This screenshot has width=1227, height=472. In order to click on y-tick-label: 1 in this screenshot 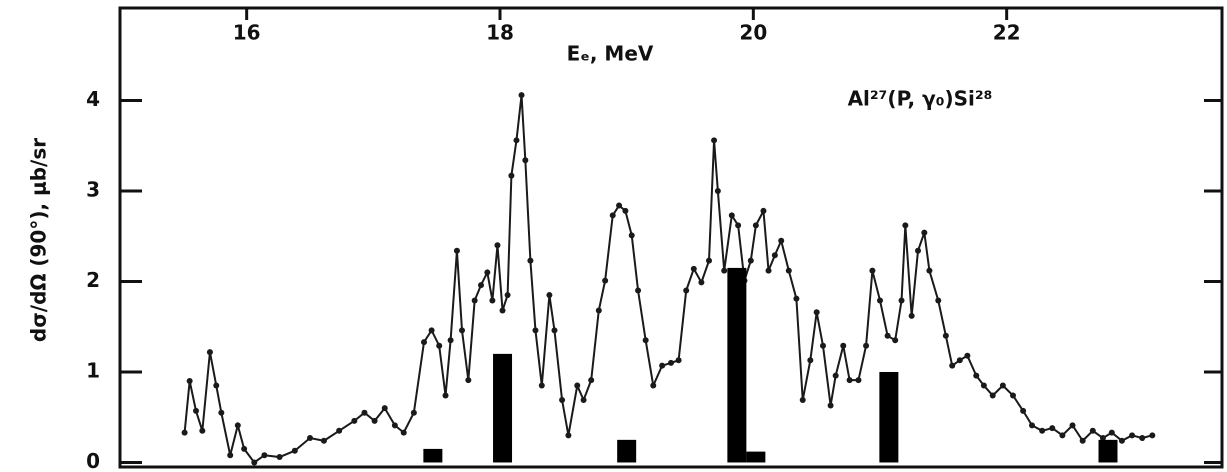, I will do `click(93, 370)`.